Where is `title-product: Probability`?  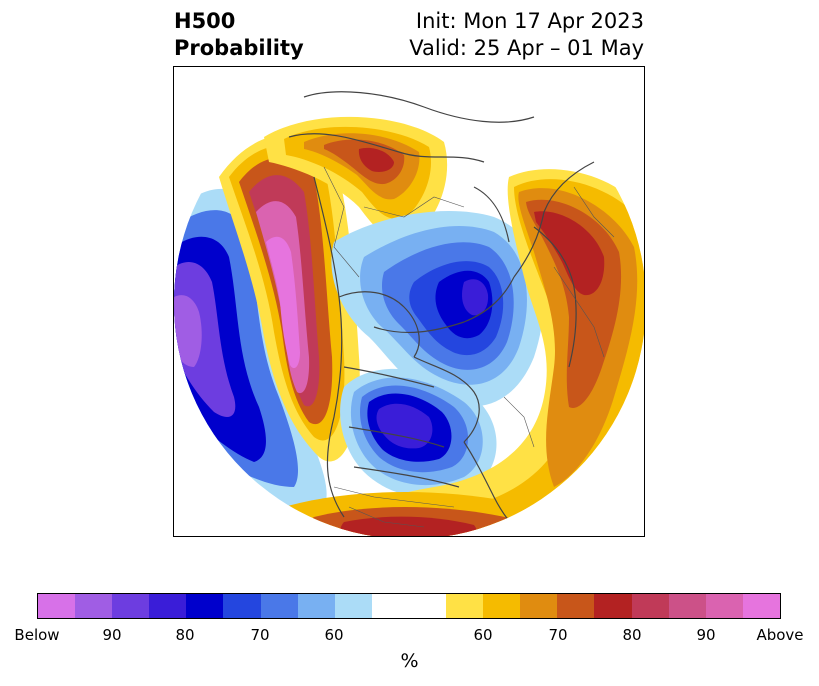 title-product: Probability is located at coordinates (239, 48).